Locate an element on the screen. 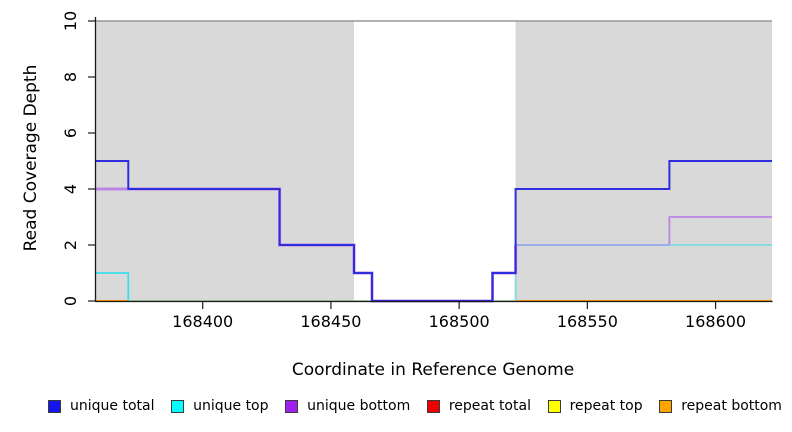 This screenshot has width=792, height=432. legend-item-repeat-bottom: repeat bottom is located at coordinates (720, 406).